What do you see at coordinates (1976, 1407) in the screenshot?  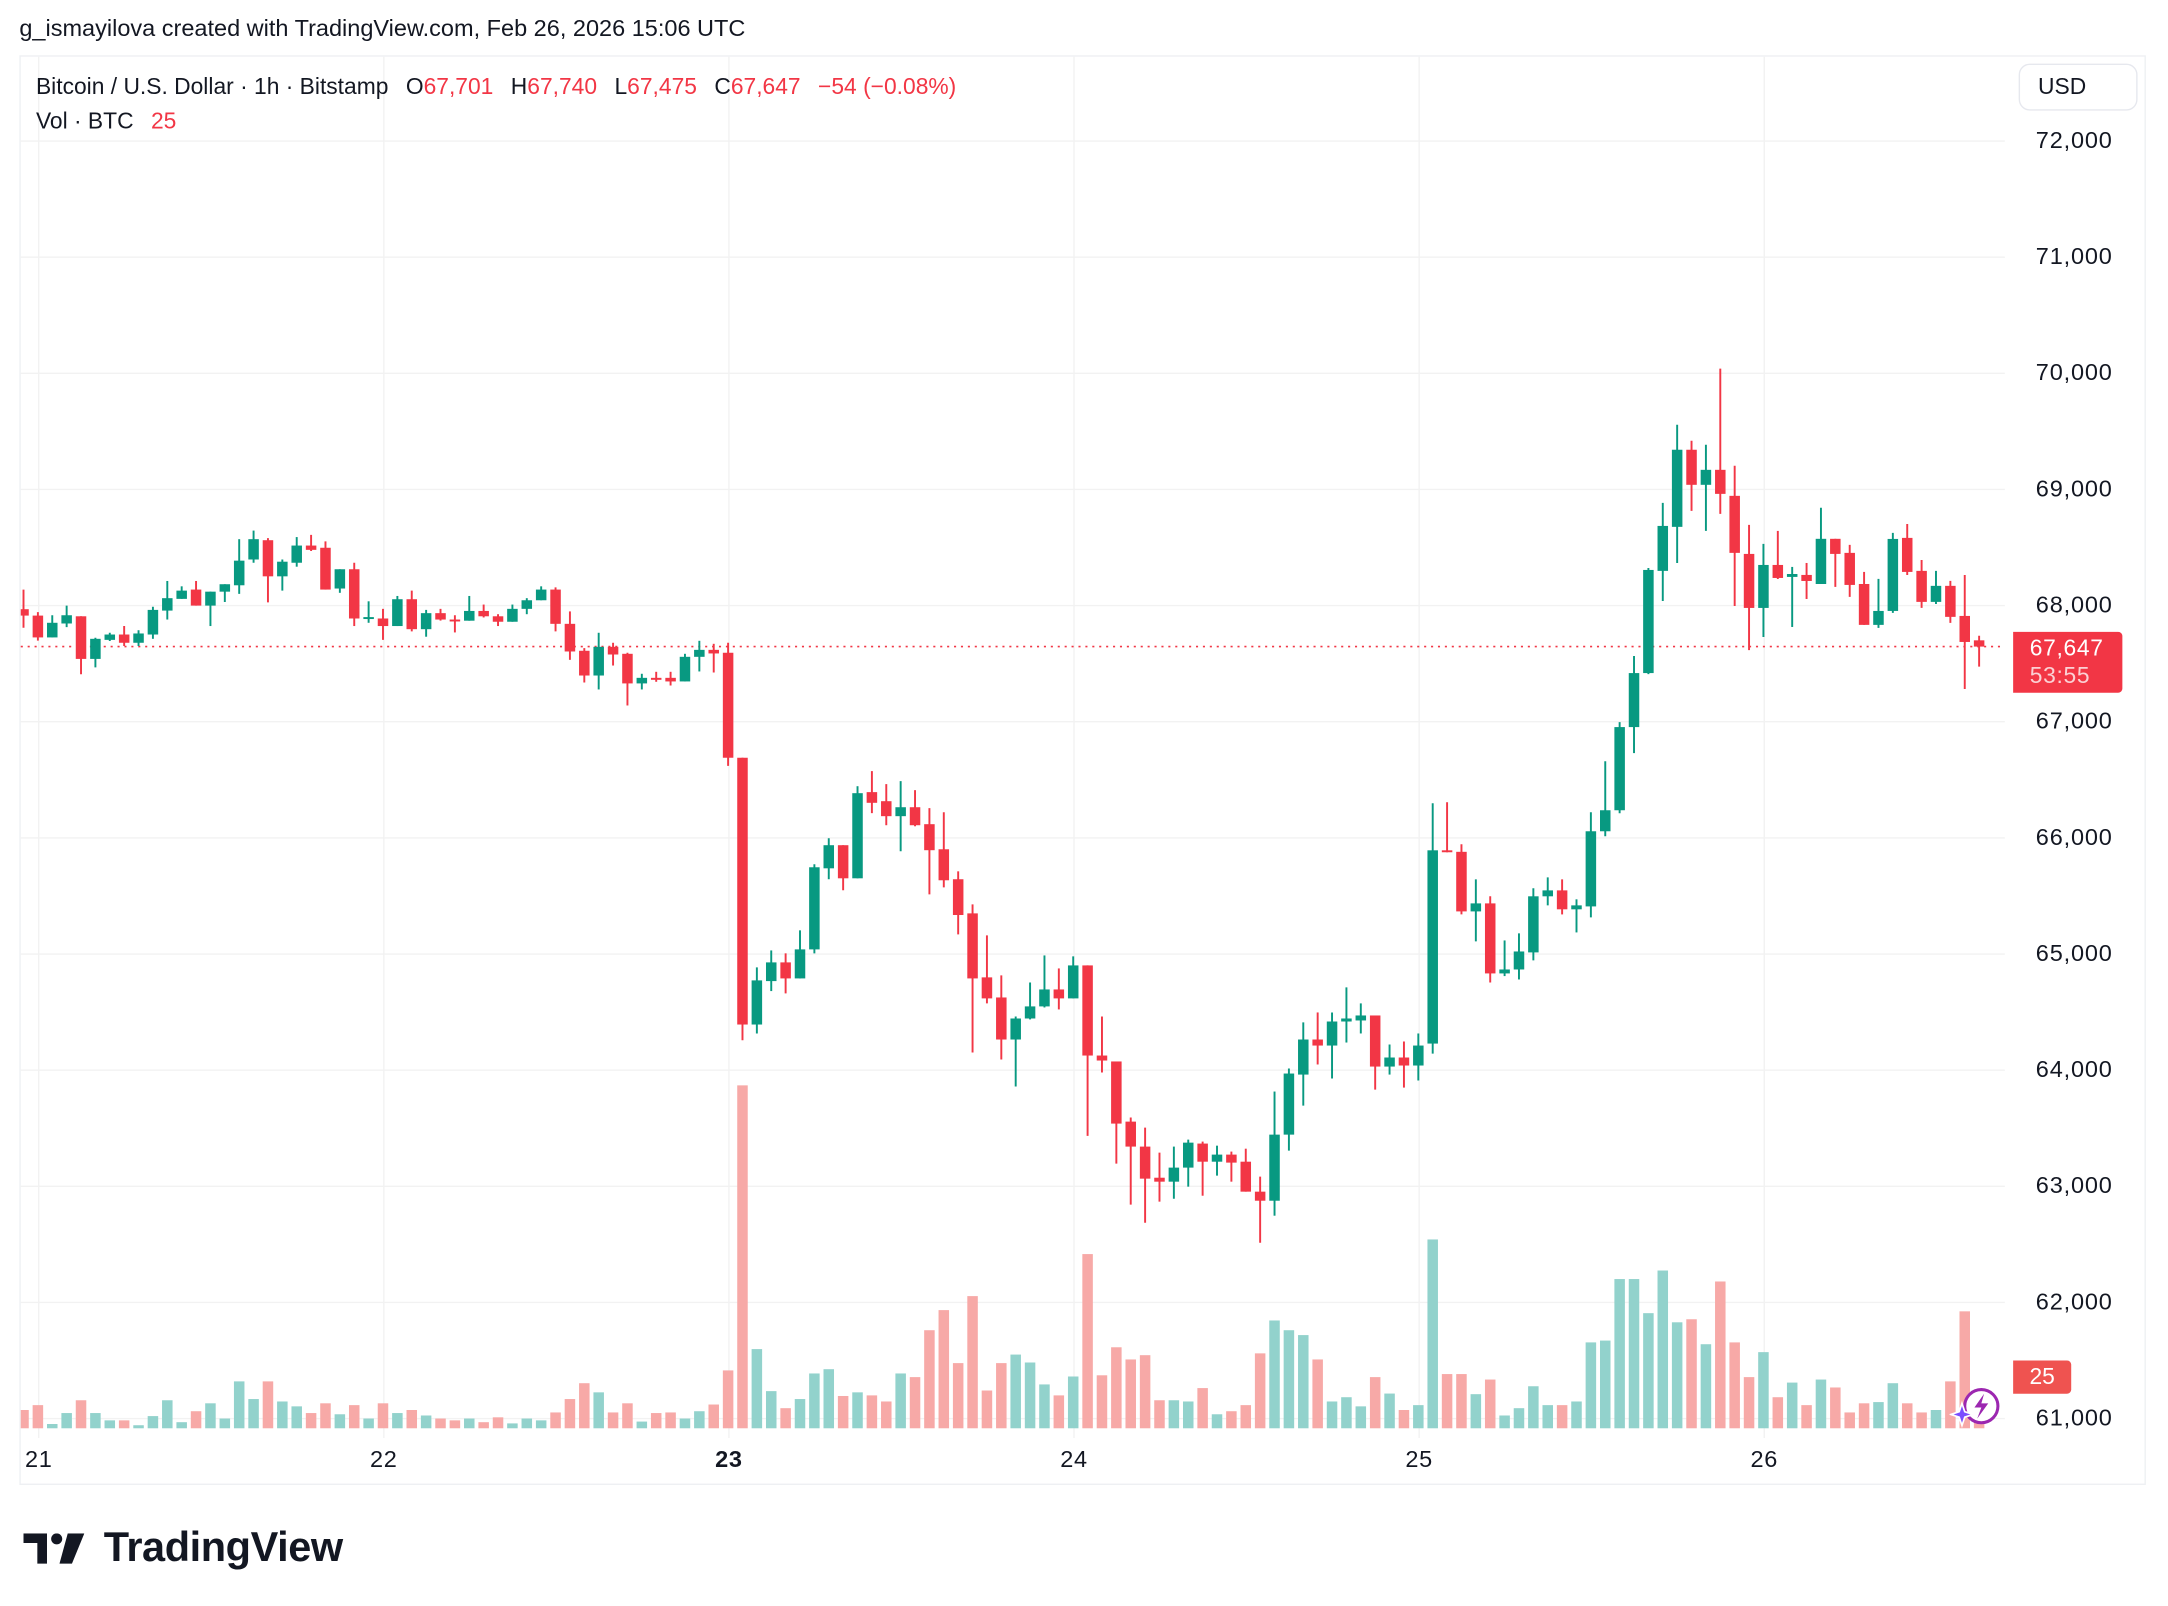 I see `sparkle-lightning-icon` at bounding box center [1976, 1407].